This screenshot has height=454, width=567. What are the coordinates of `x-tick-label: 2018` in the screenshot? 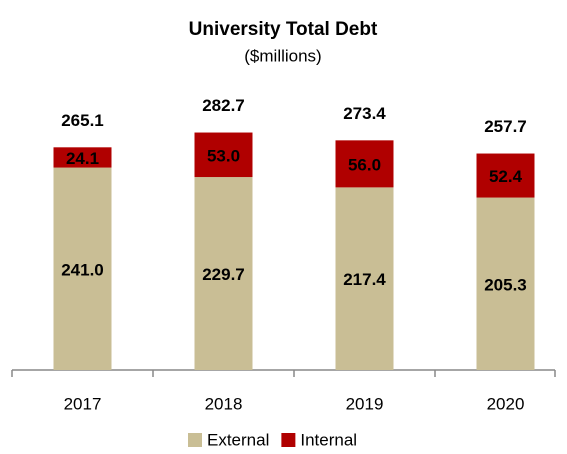 It's located at (224, 403).